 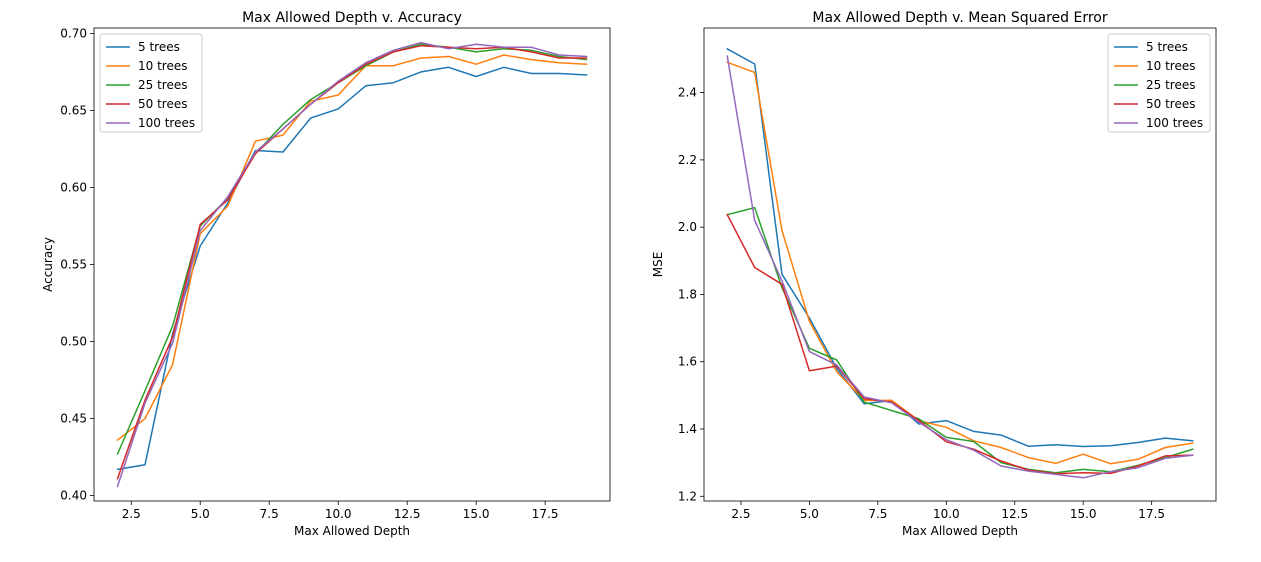 What do you see at coordinates (73, 419) in the screenshot?
I see `y-tick-label: 0.45` at bounding box center [73, 419].